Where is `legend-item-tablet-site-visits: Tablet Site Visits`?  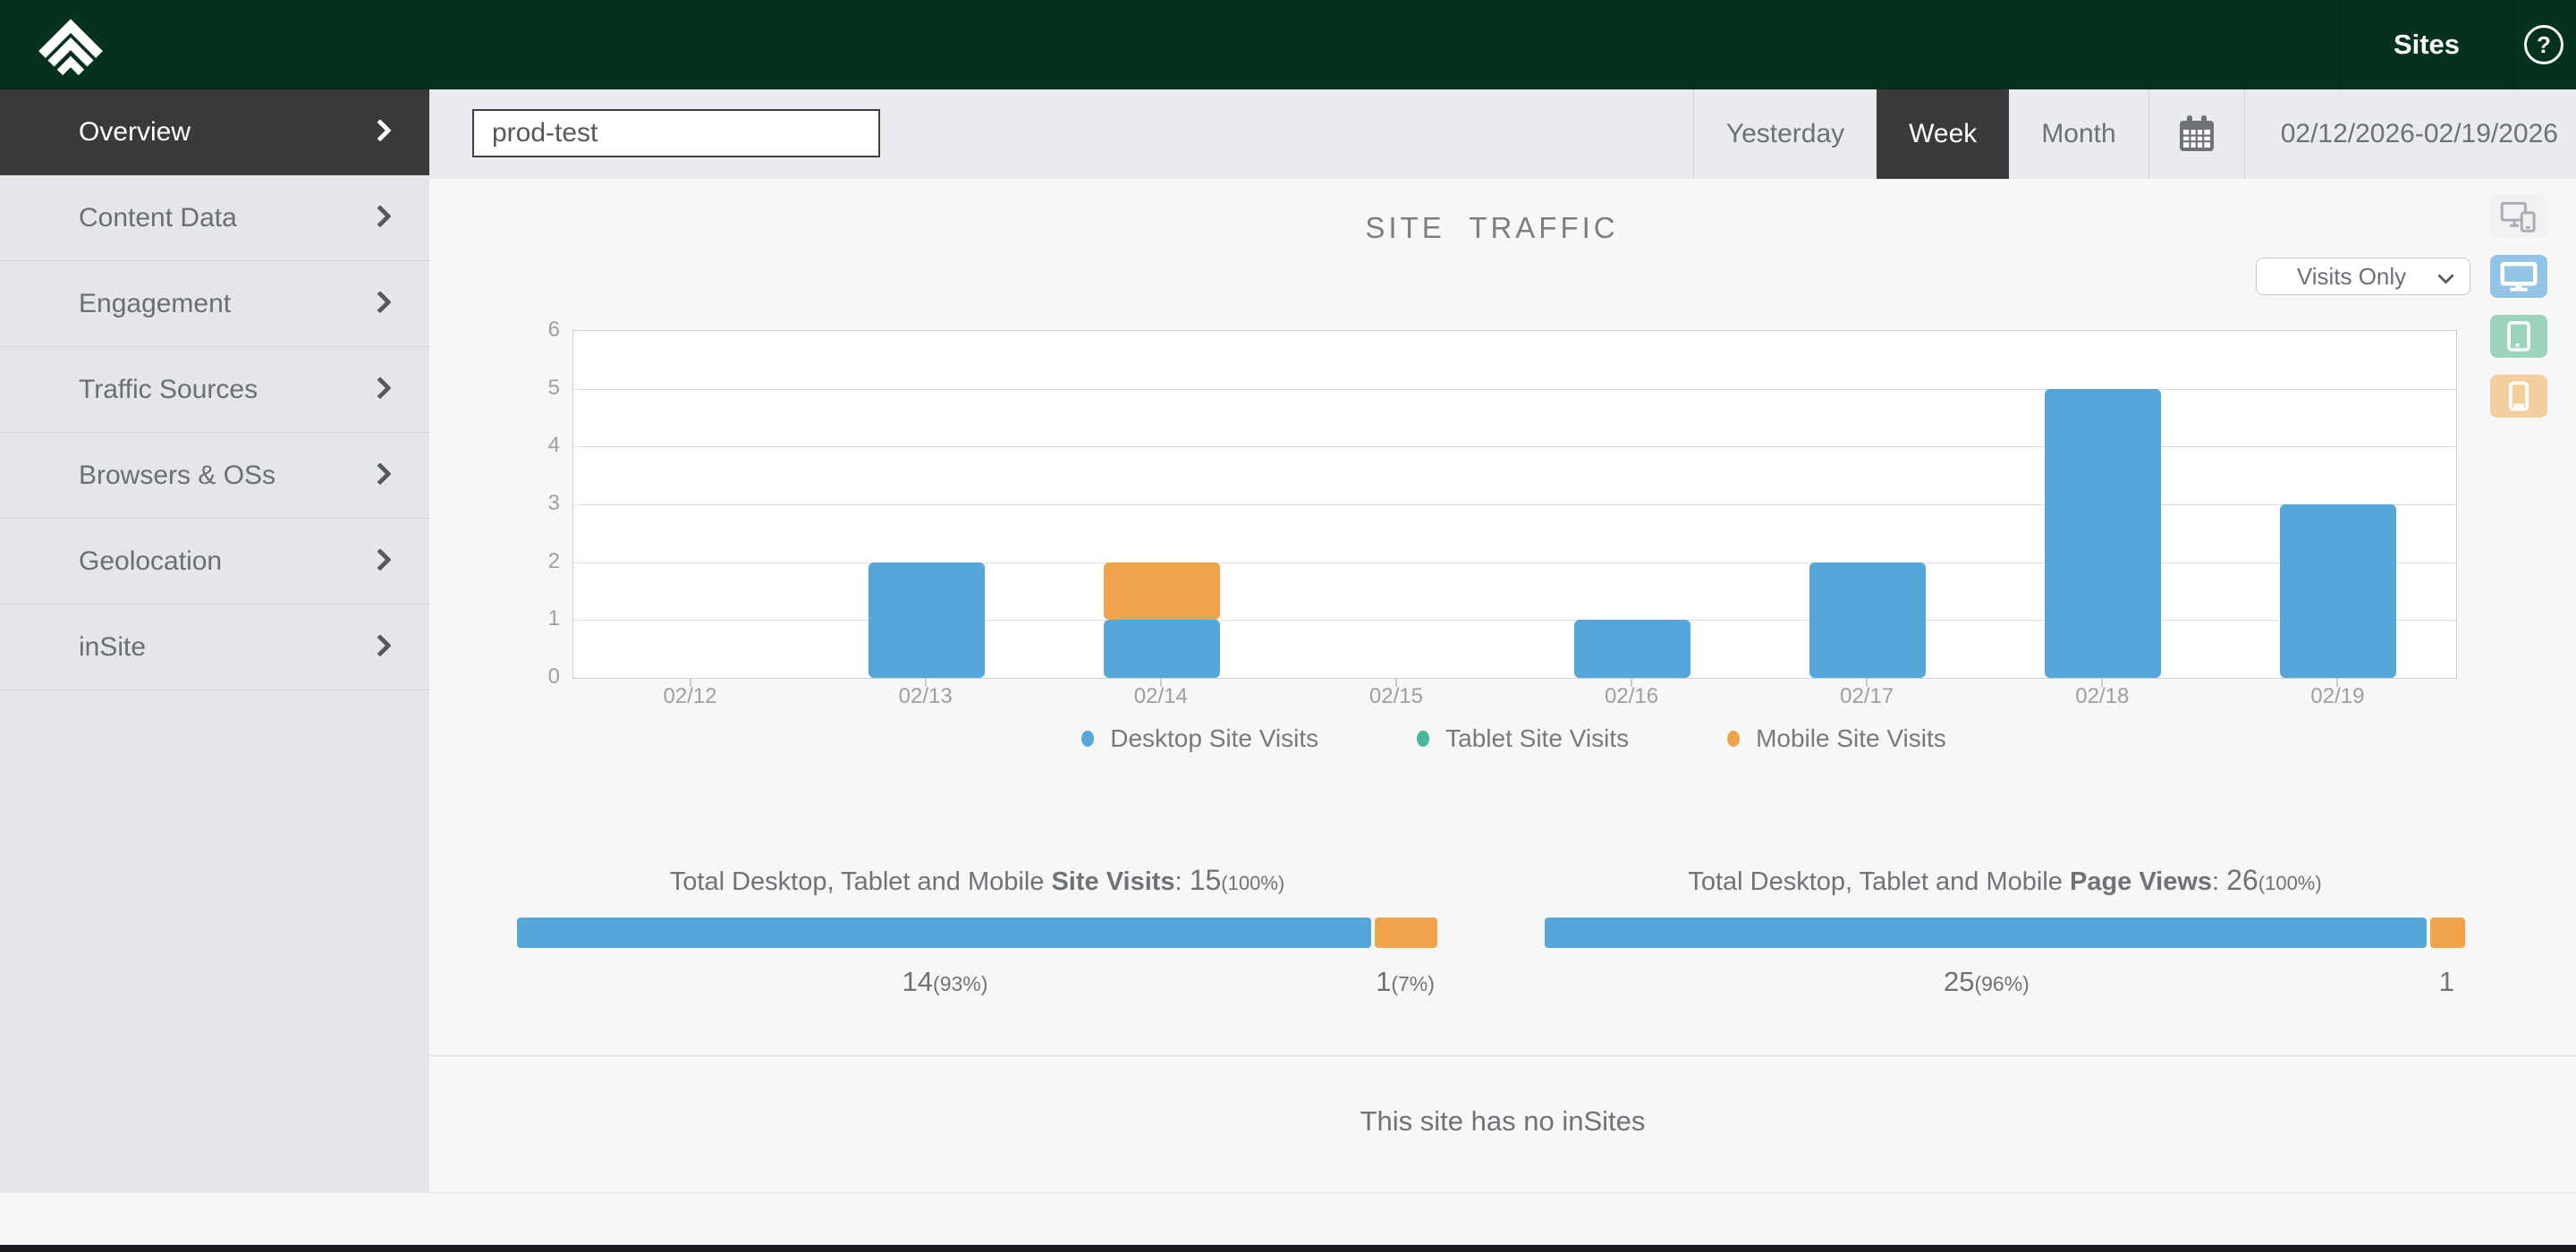
legend-item-tablet-site-visits: Tablet Site Visits is located at coordinates (1523, 738).